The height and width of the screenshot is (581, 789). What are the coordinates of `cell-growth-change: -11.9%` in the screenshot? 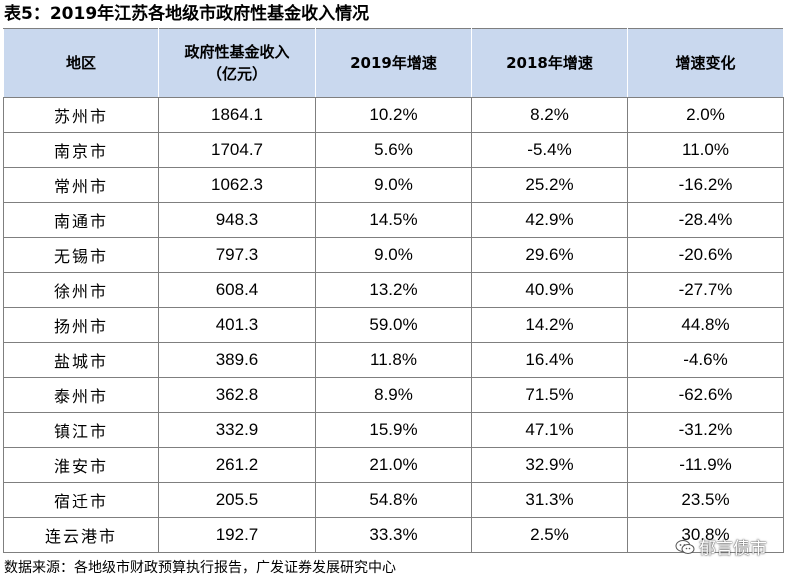 It's located at (705, 465).